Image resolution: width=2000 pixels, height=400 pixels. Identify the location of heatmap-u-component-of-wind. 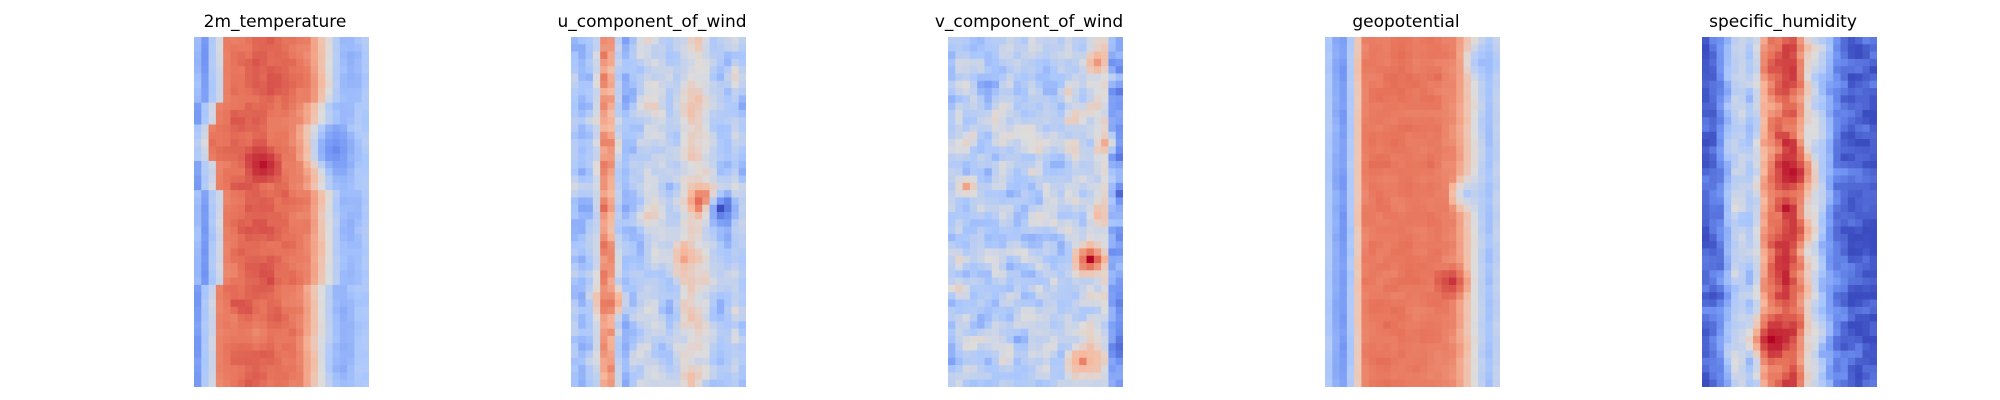
(658, 212).